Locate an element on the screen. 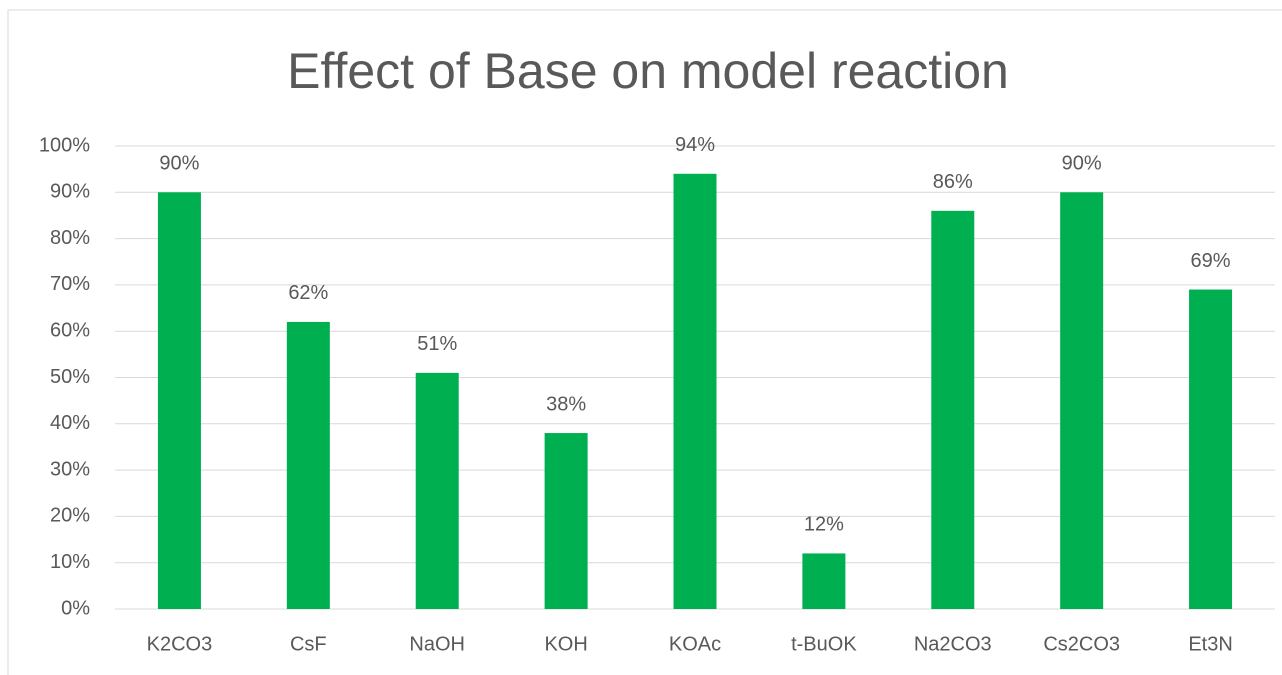  data-label: 86% is located at coordinates (953, 182).